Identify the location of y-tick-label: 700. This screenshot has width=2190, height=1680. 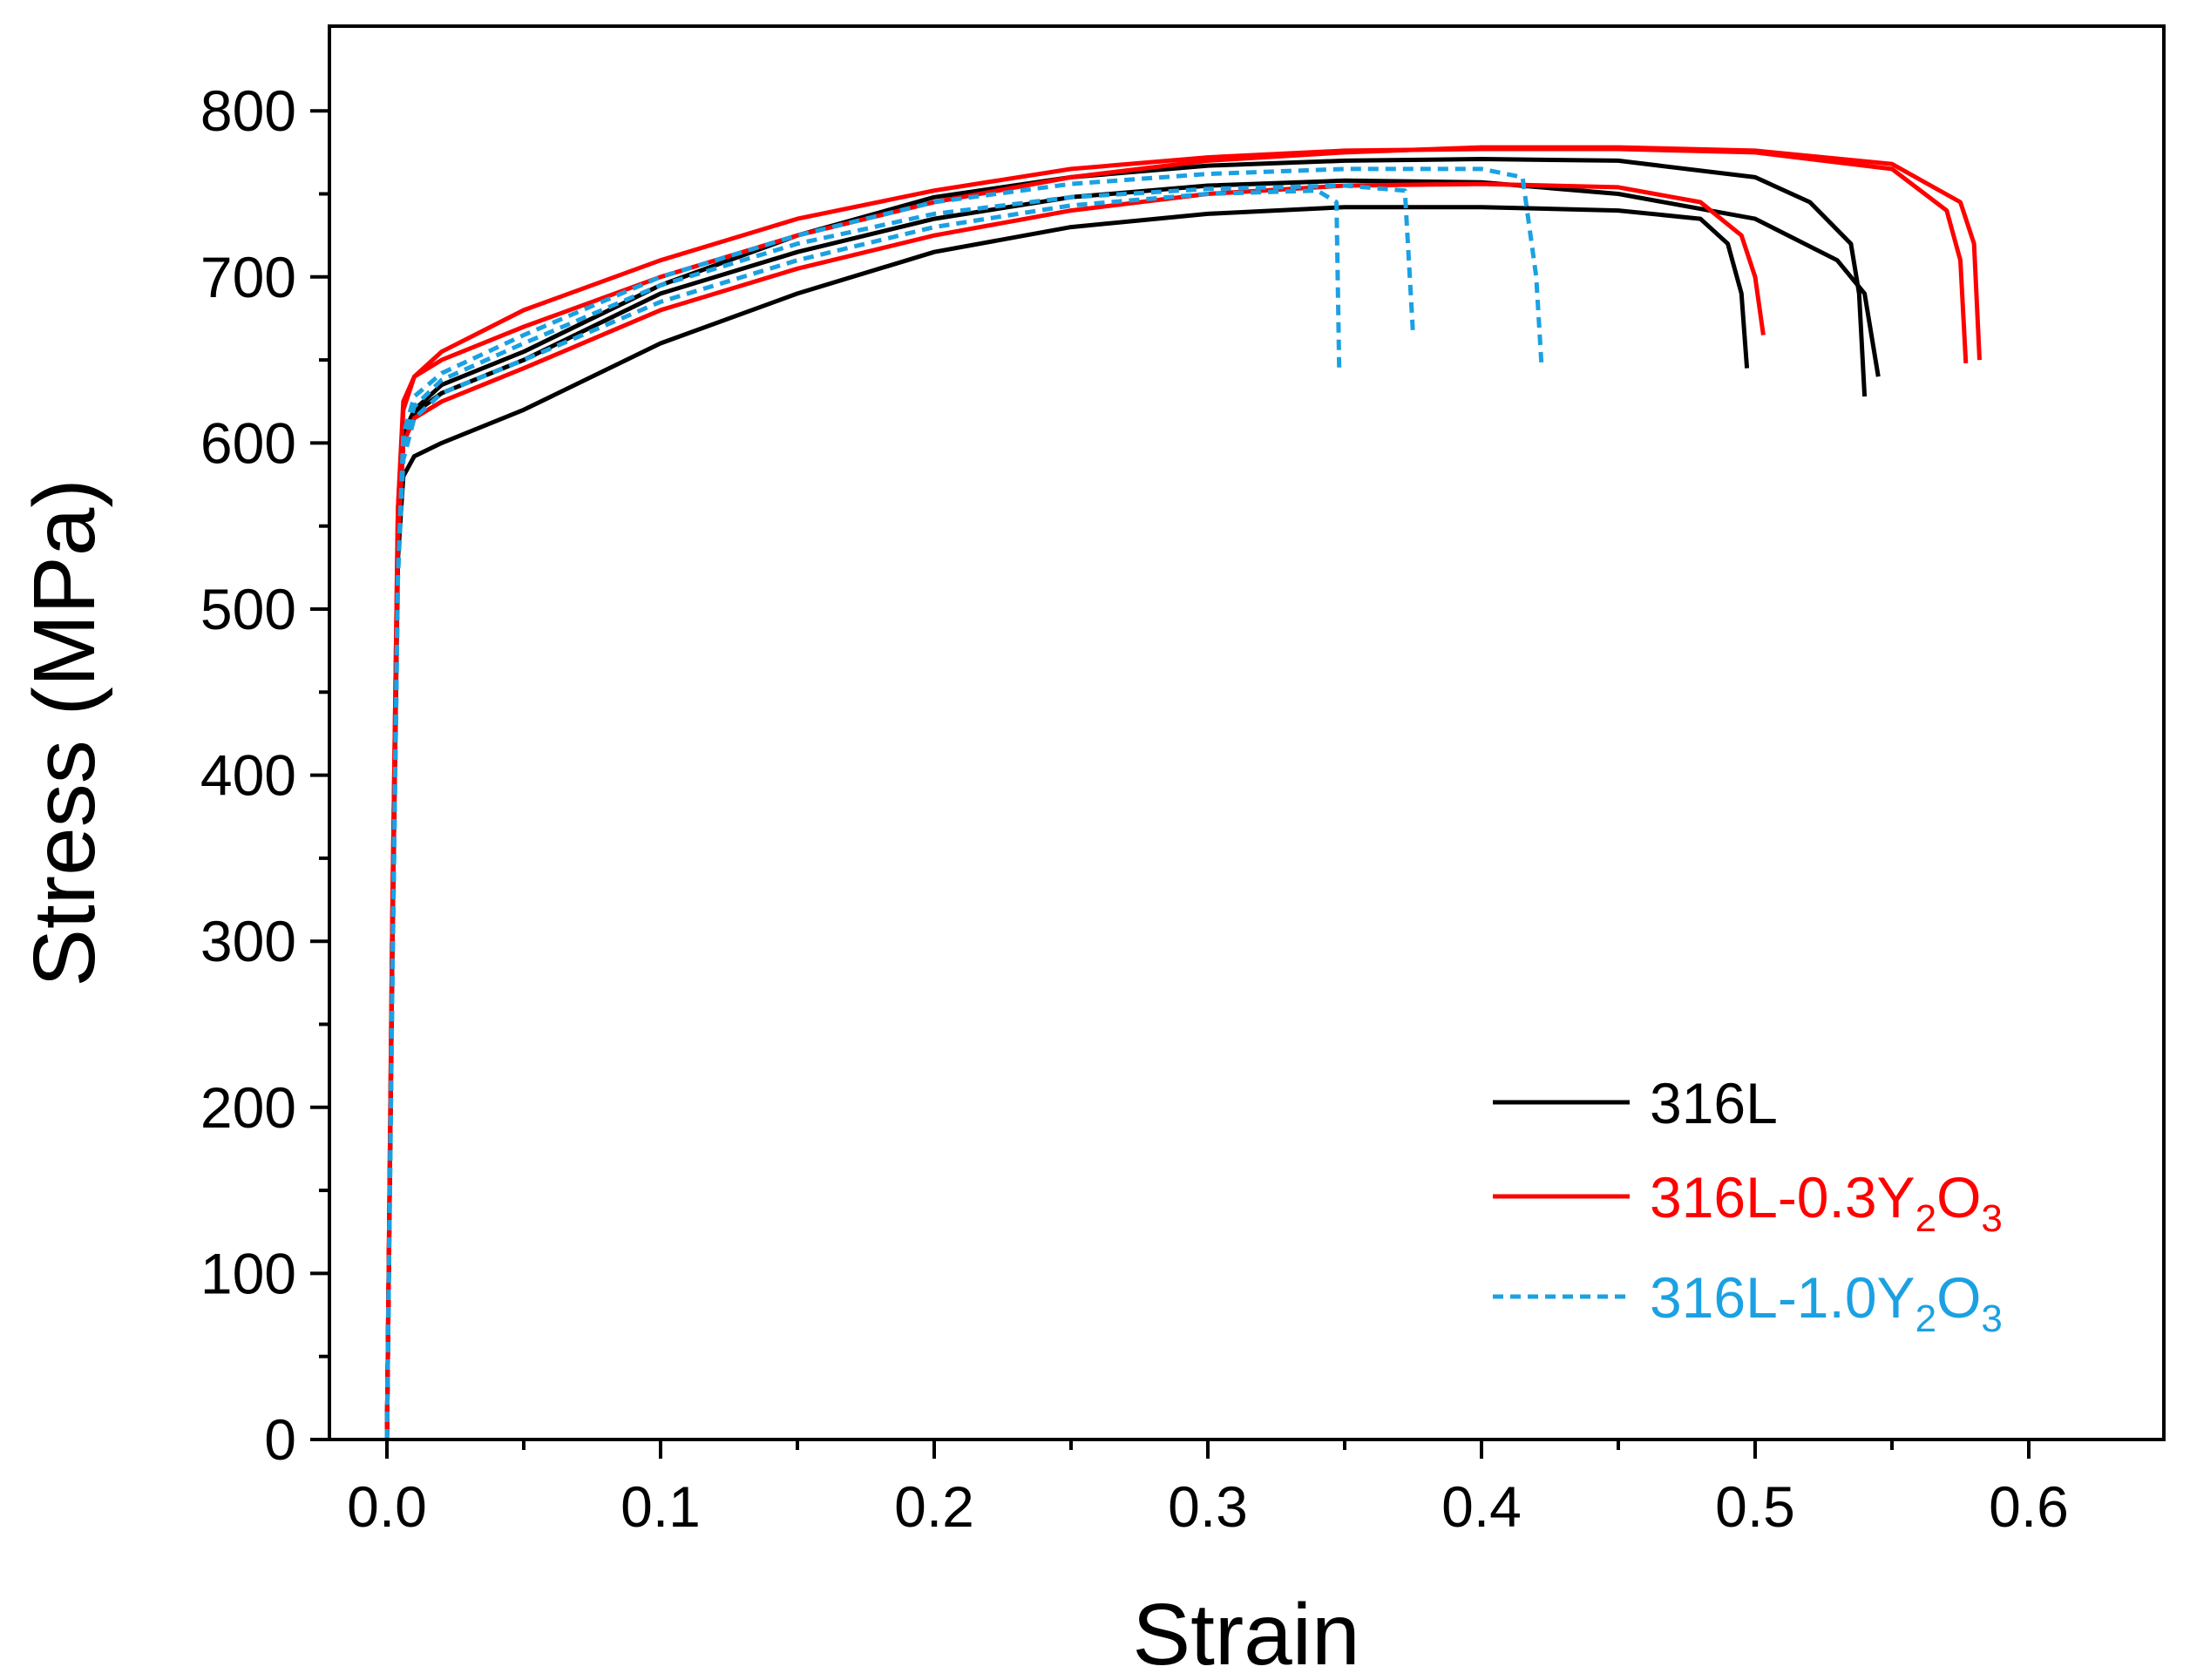
(248, 277).